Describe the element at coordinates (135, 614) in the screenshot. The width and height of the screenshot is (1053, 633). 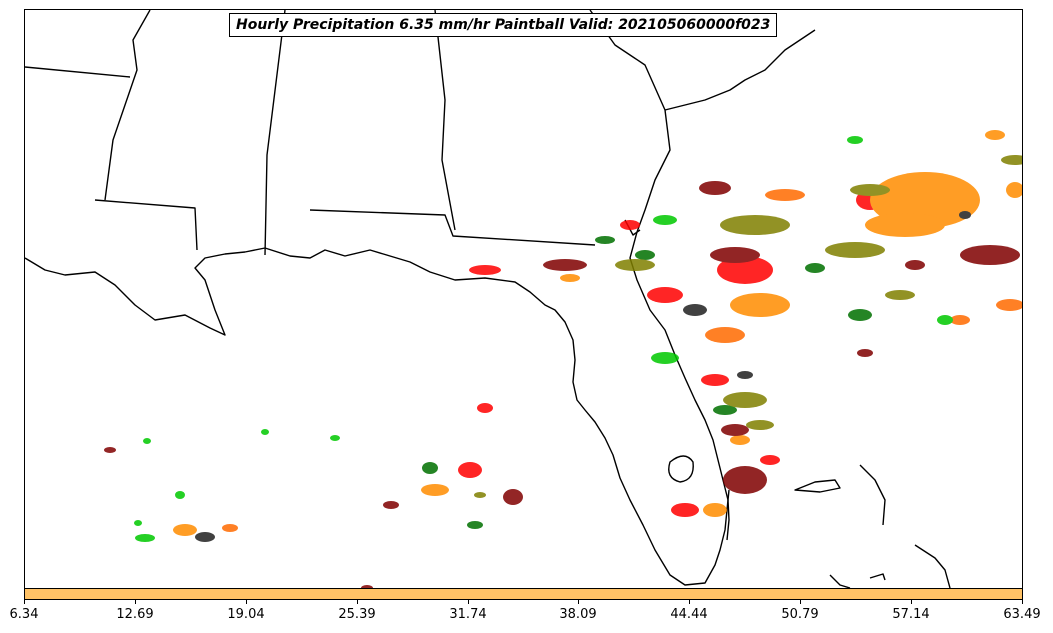
I see `colorbar-tick-label: 12.69` at that location.